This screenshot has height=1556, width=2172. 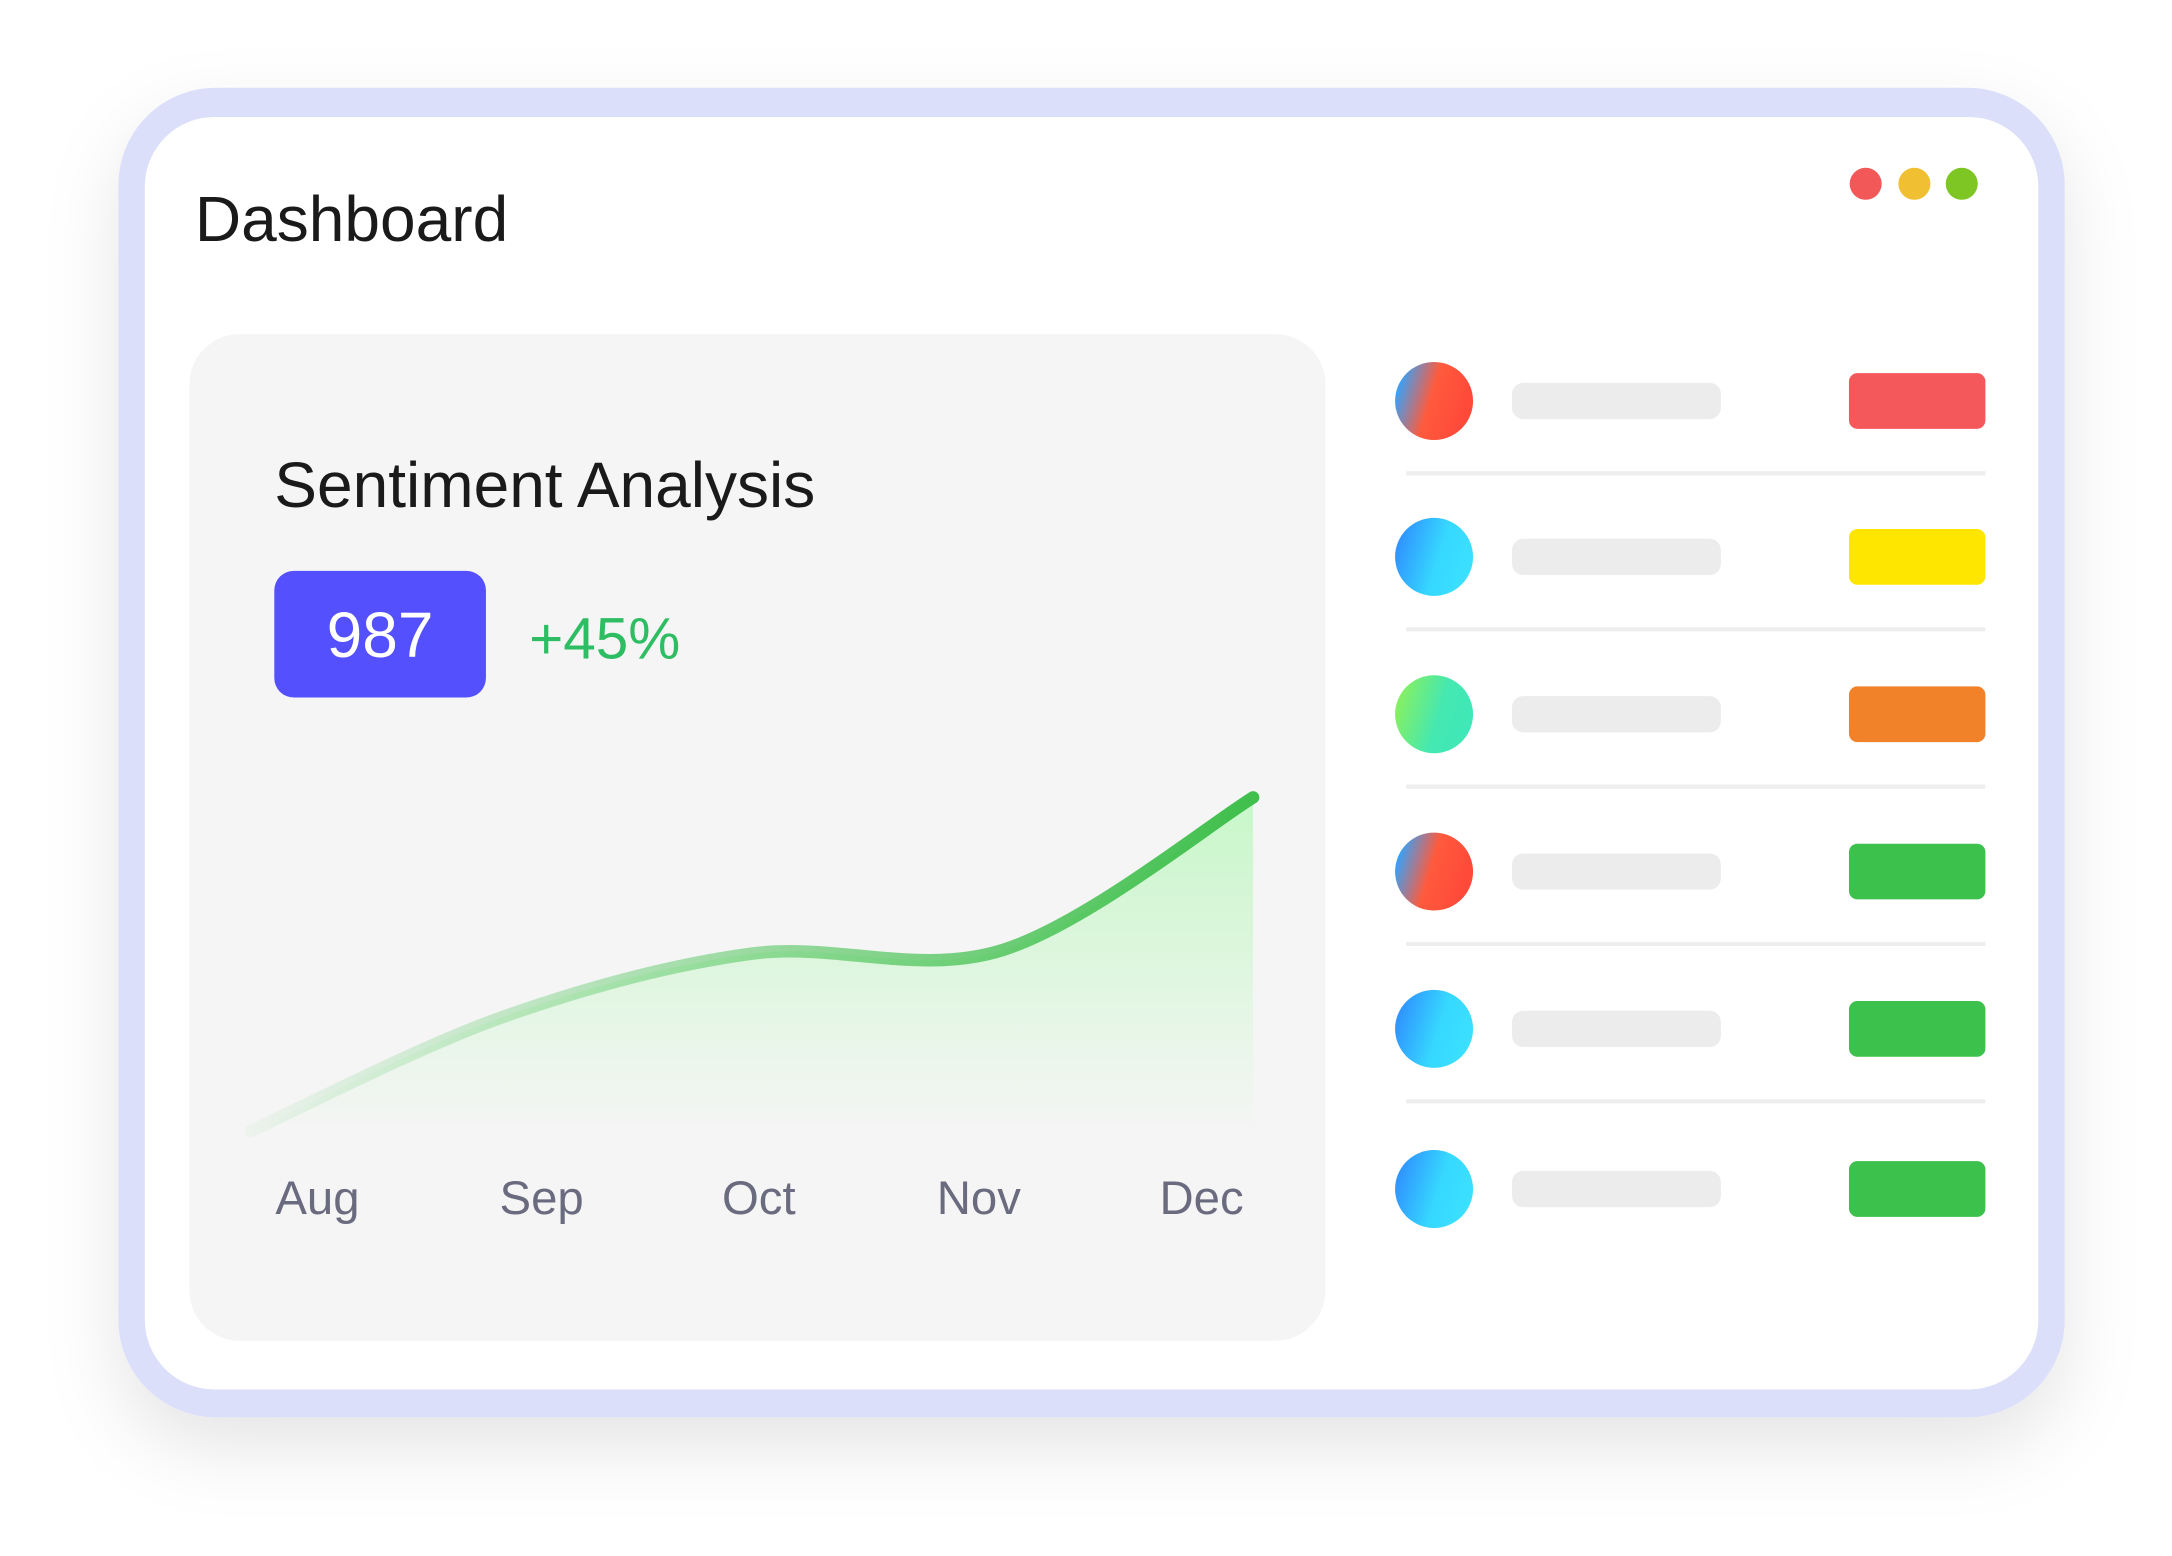 I want to click on card-value: 987, so click(x=380, y=635).